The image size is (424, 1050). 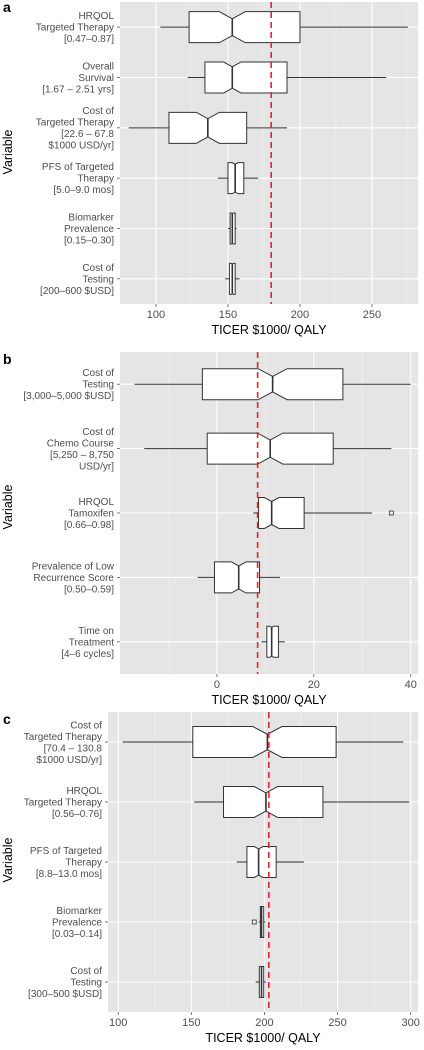 What do you see at coordinates (411, 1023) in the screenshot?
I see `x-tick-label: 300` at bounding box center [411, 1023].